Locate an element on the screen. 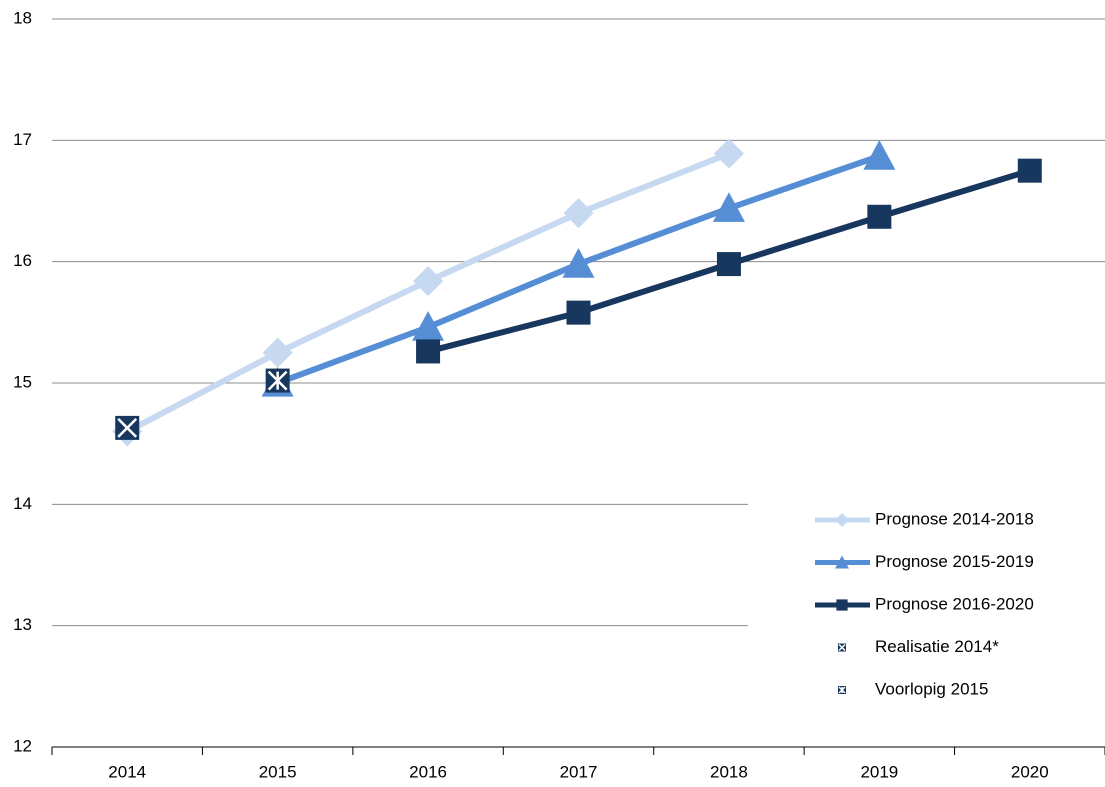 This screenshot has width=1105, height=787. y-tick-label: 17 is located at coordinates (22, 139).